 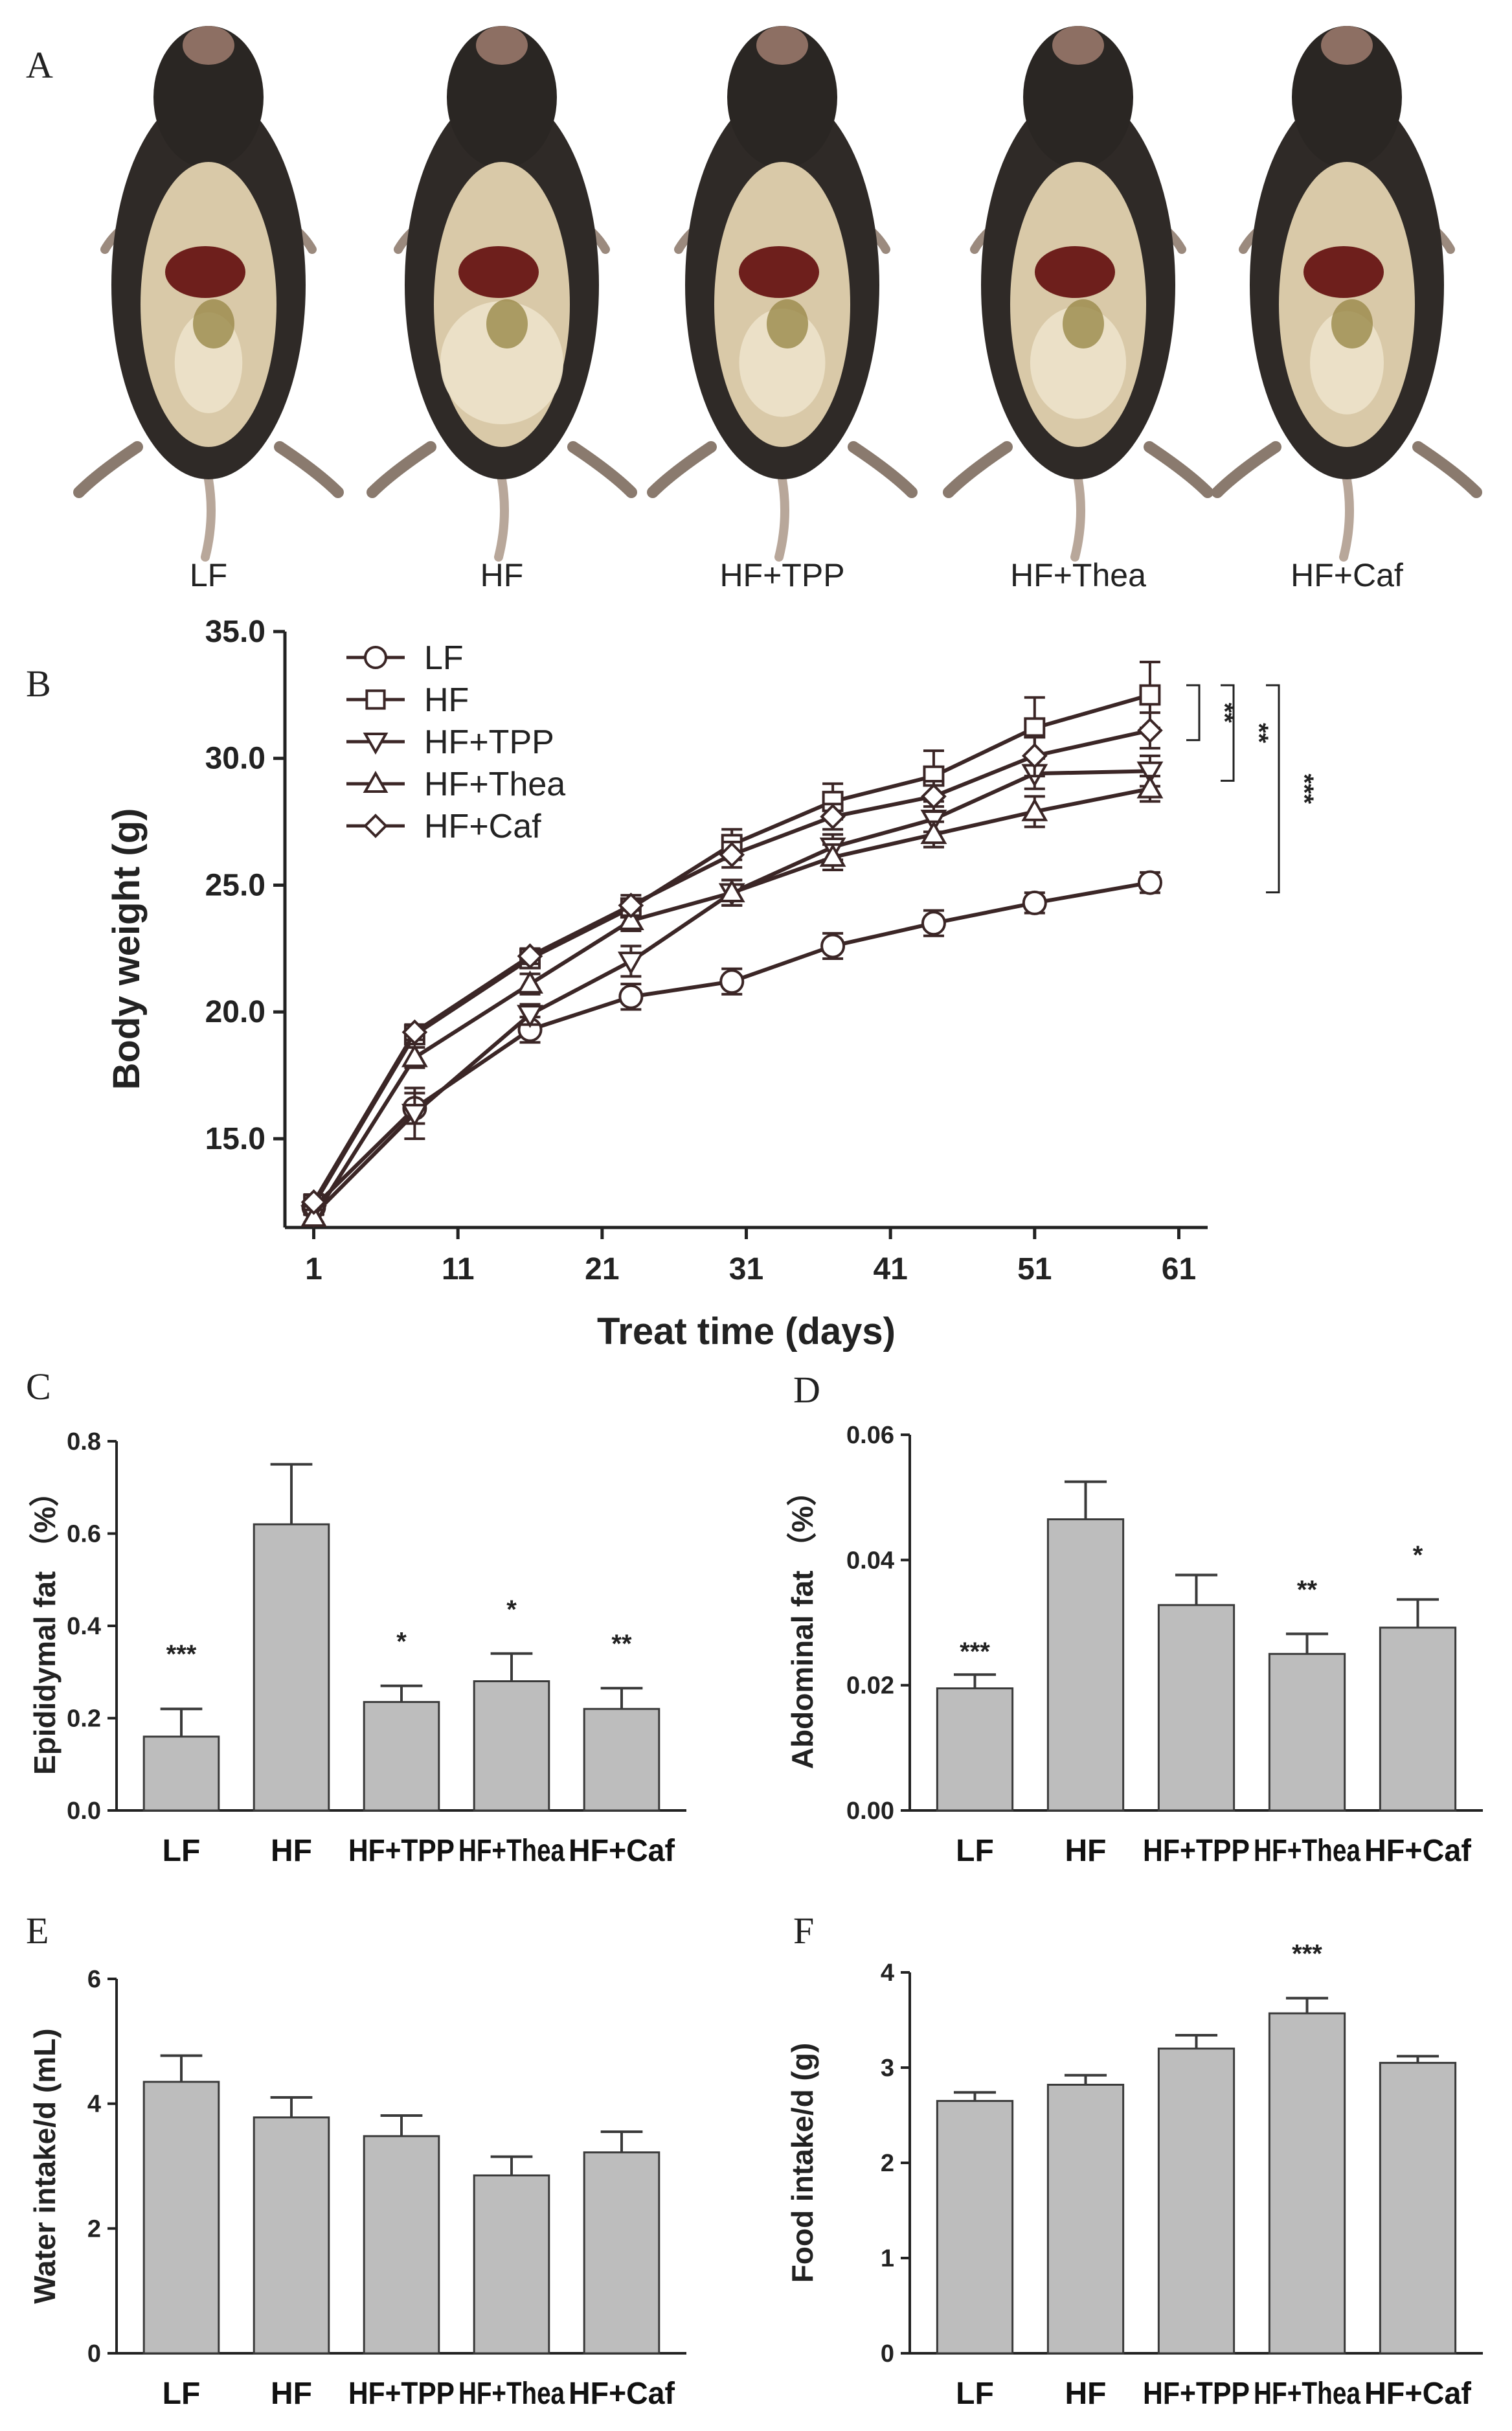 I want to click on panel-letter-e: E, so click(x=37, y=1931).